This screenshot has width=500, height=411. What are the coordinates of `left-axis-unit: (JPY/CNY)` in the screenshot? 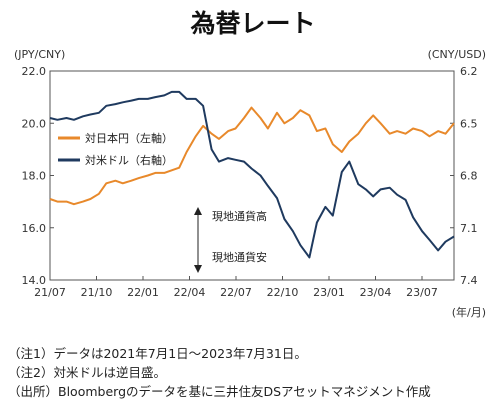 It's located at (39, 54).